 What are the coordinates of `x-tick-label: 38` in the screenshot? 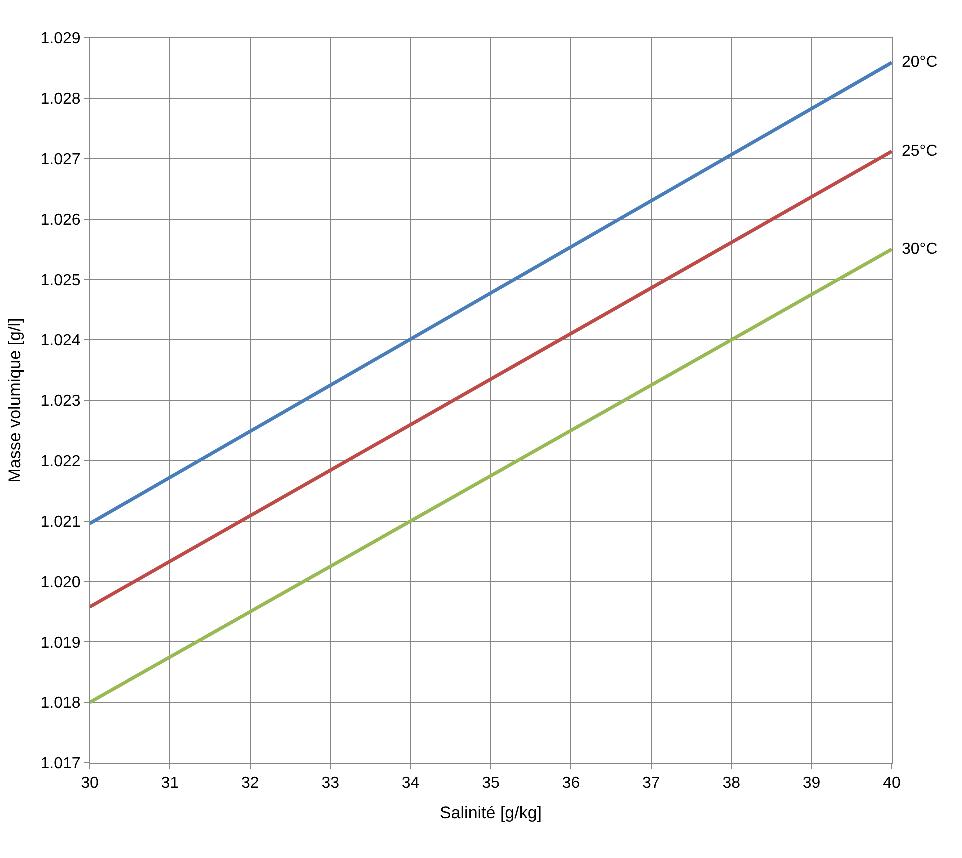 It's located at (731, 783).